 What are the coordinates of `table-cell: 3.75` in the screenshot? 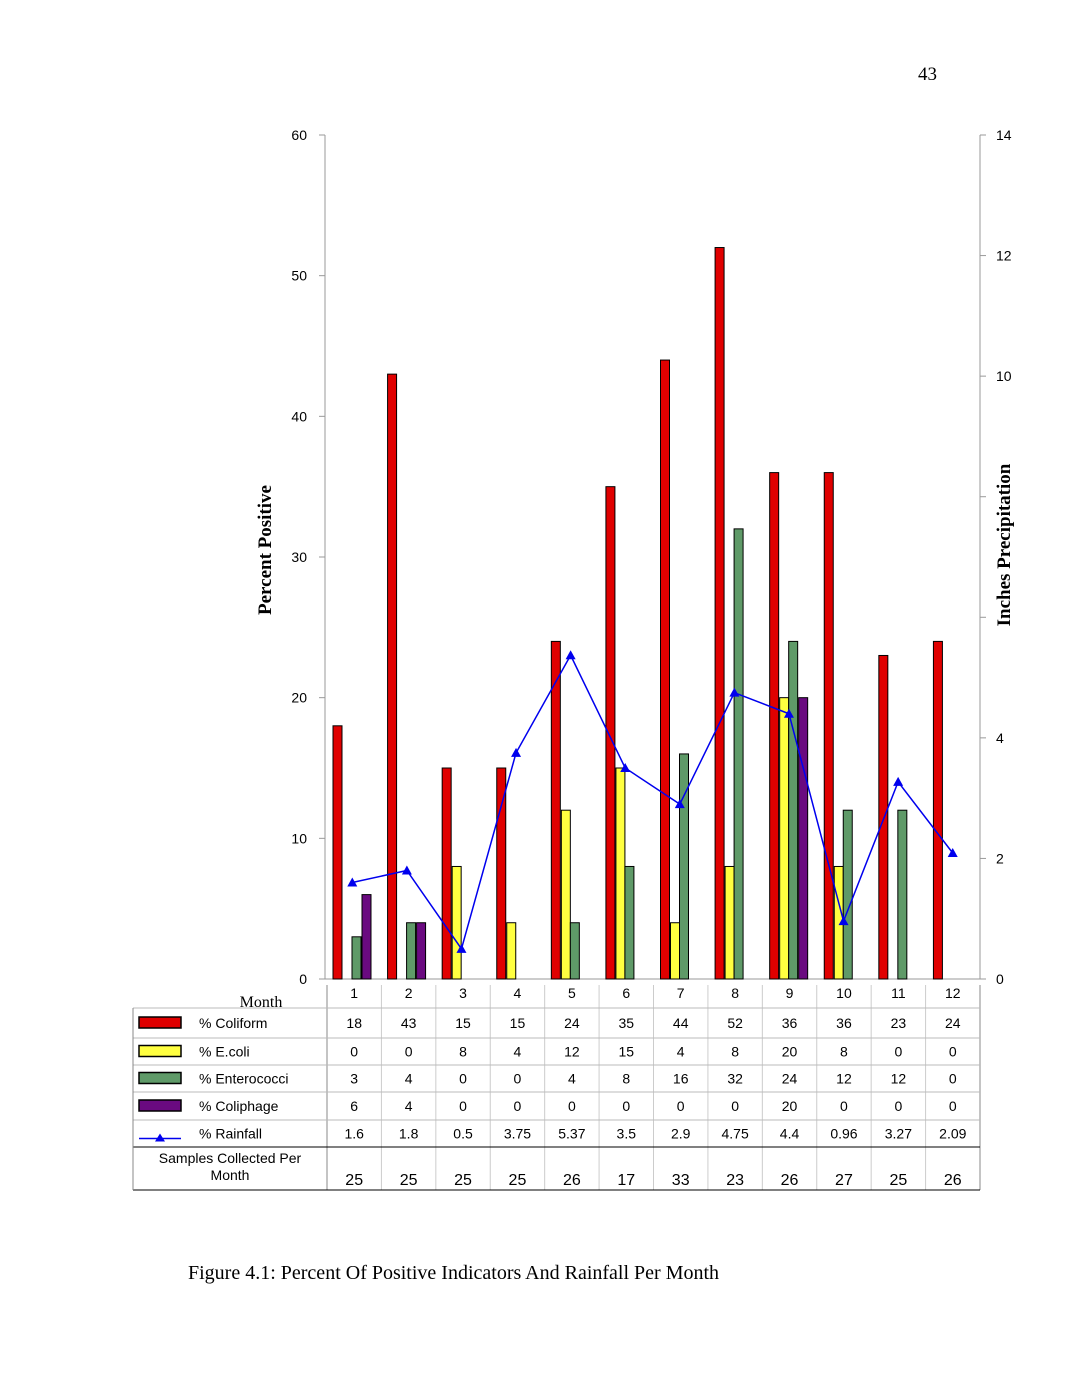 It's located at (517, 1134).